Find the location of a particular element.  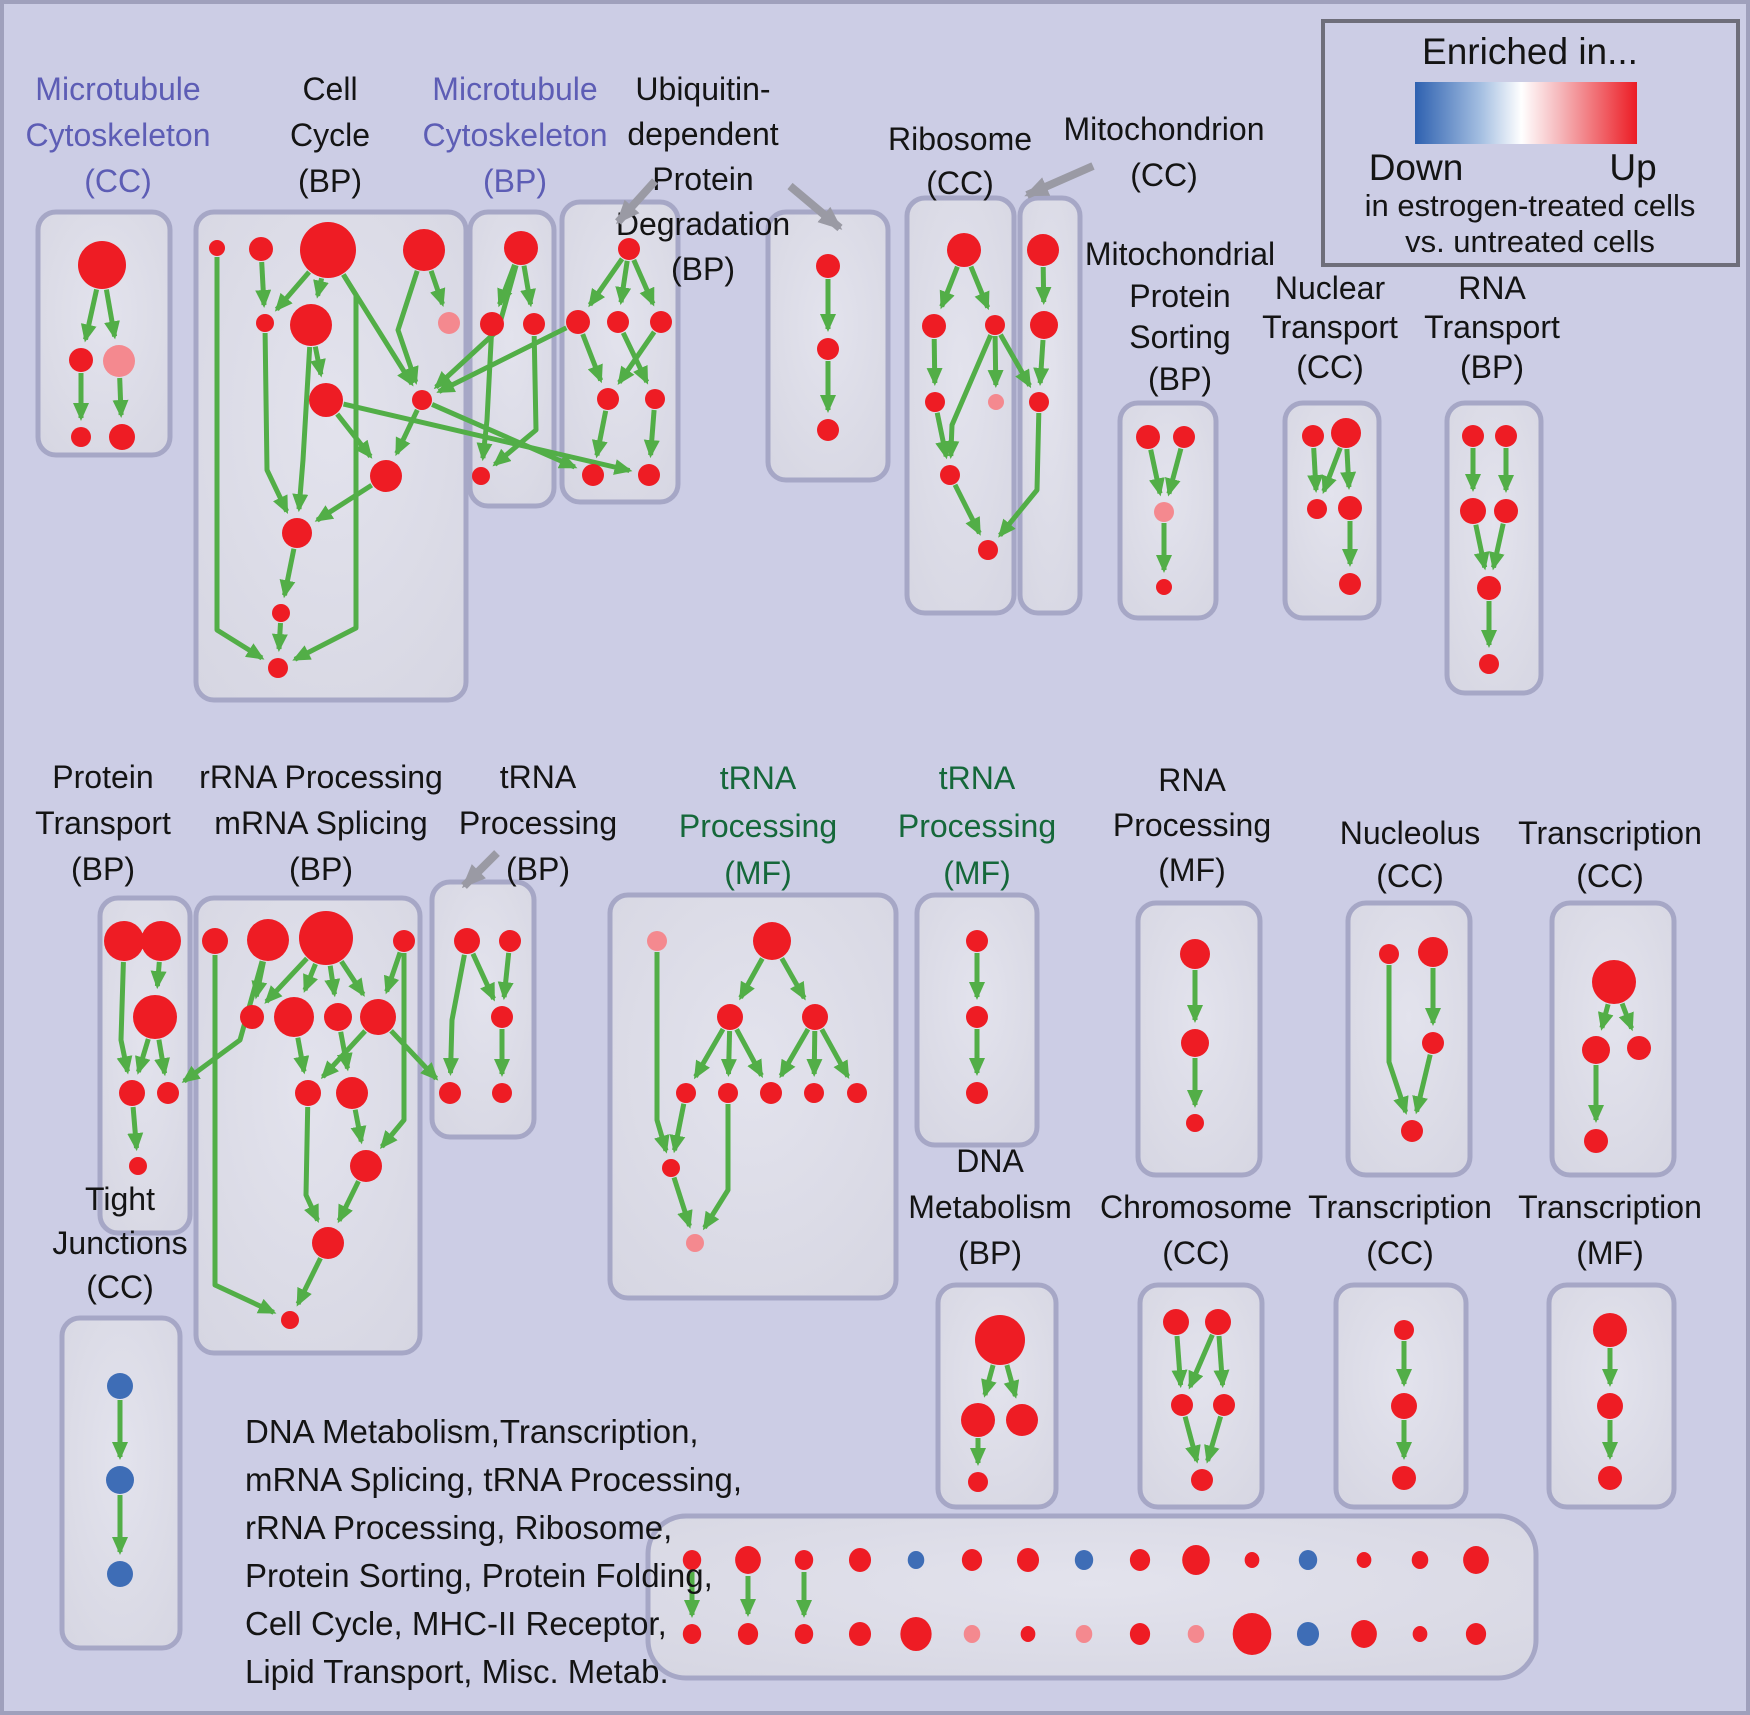

legend-subtitle: vs. untreated cells is located at coordinates (1530, 241).